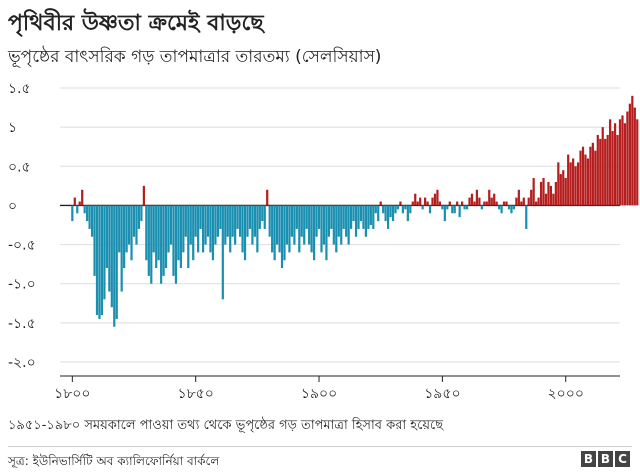 The height and width of the screenshot is (473, 640). What do you see at coordinates (570, 184) in the screenshot?
I see `bar-2002` at bounding box center [570, 184].